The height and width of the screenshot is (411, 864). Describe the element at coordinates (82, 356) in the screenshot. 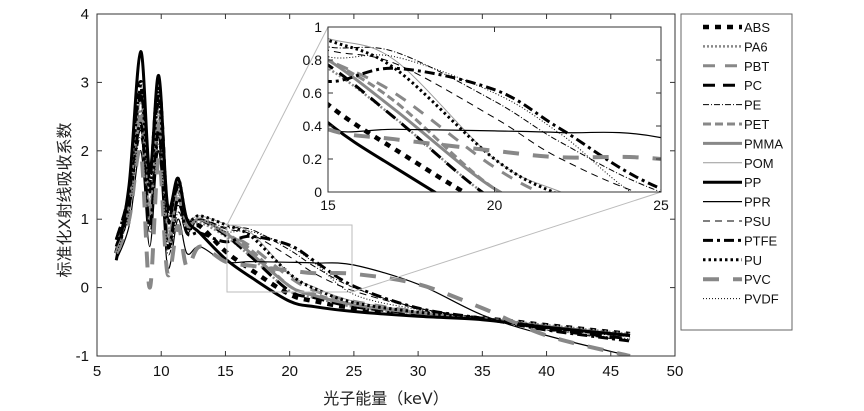

I see `main-y-tick-label: -1` at that location.